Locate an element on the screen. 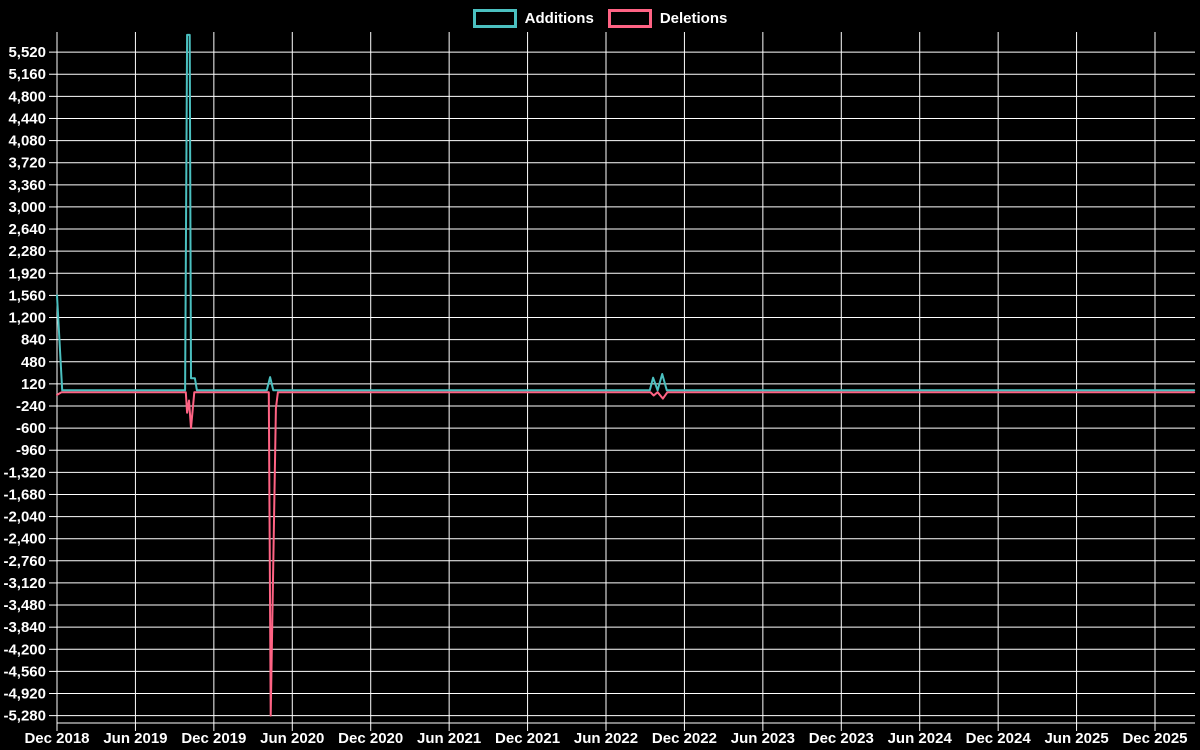 The height and width of the screenshot is (750, 1200). y-tick-label: 840 is located at coordinates (33, 340).